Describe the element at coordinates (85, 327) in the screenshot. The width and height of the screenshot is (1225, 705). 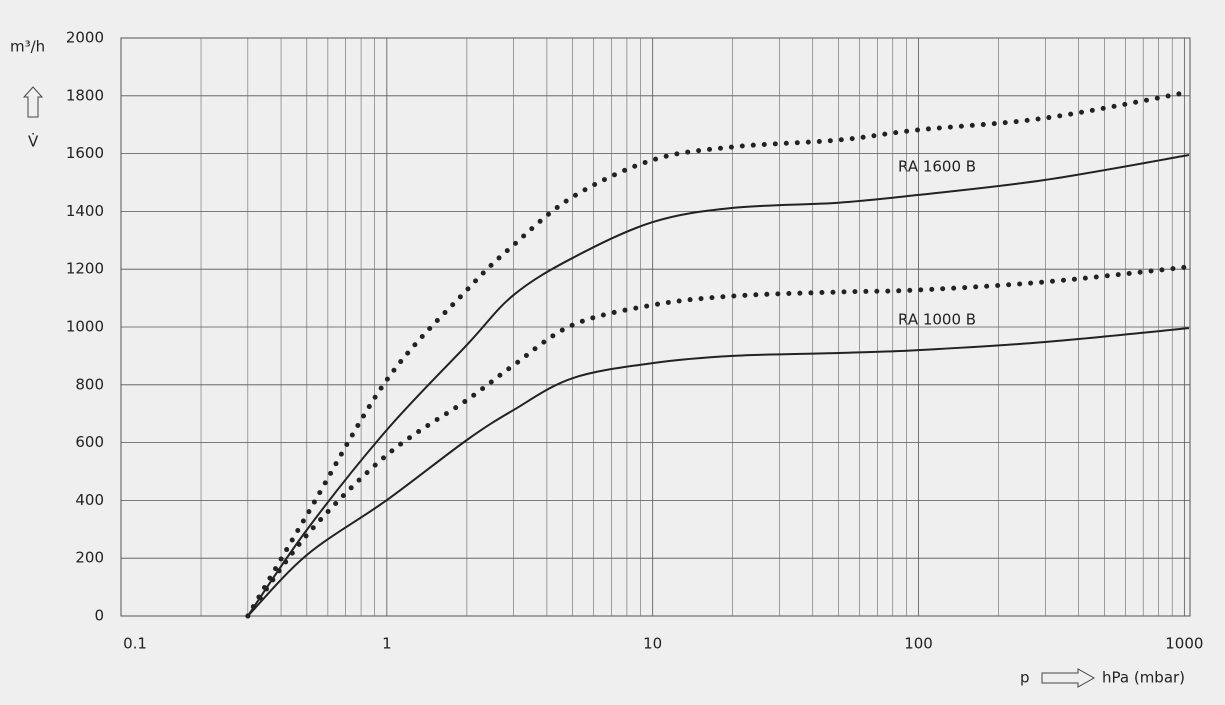
I see `y-tick-label: 1000` at that location.